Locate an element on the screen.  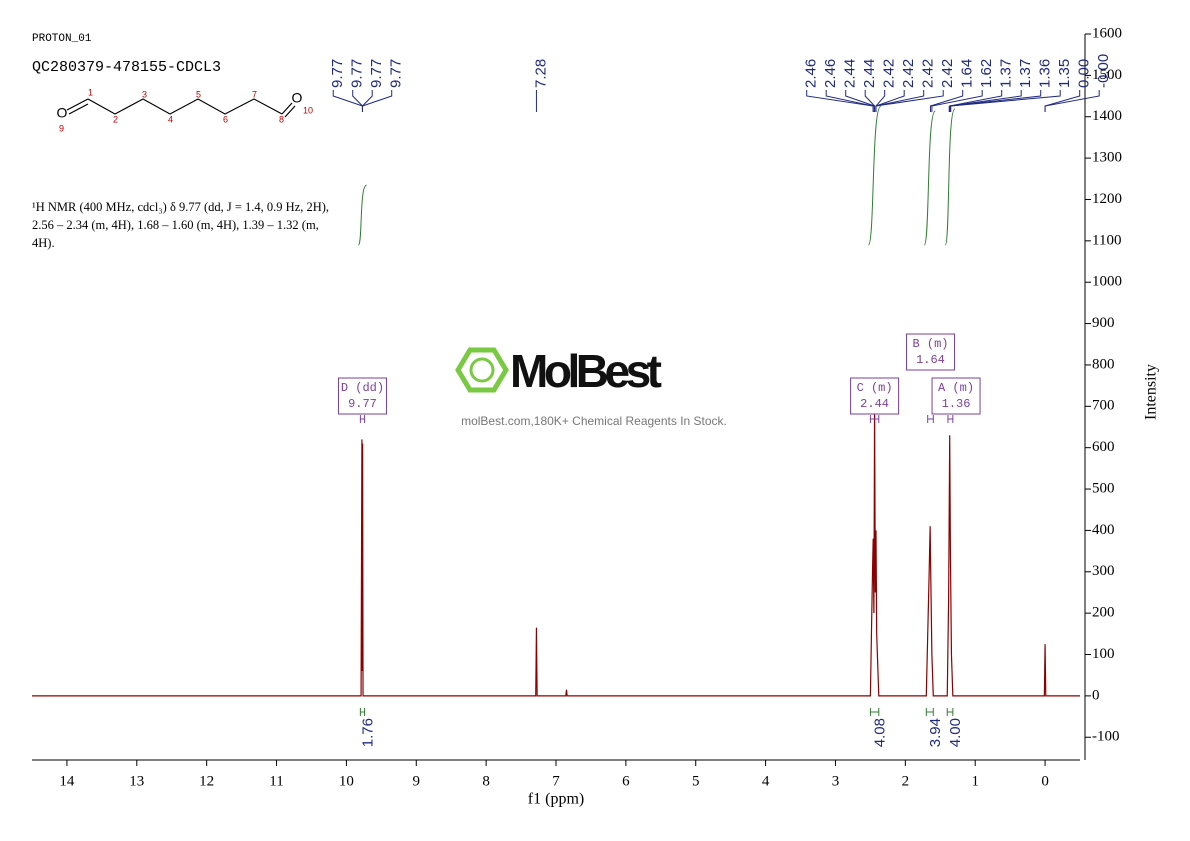
y-tick-label: 700 is located at coordinates (1103, 406).